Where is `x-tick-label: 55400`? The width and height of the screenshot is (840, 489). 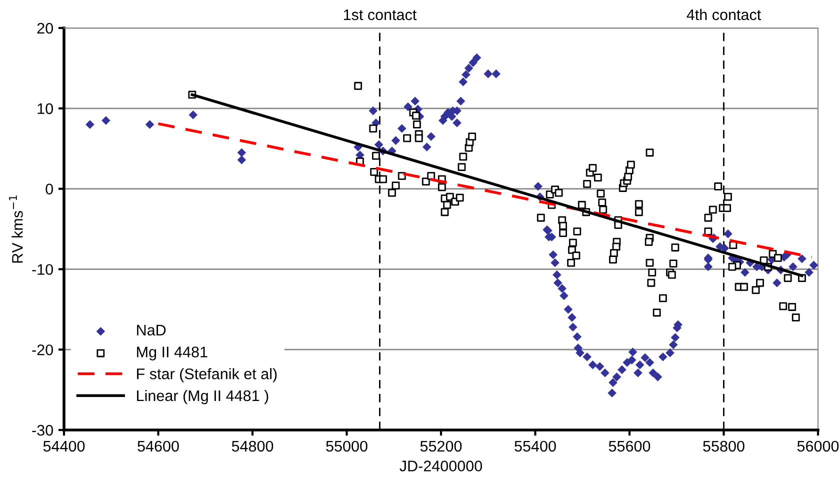 x-tick-label: 55400 is located at coordinates (535, 446).